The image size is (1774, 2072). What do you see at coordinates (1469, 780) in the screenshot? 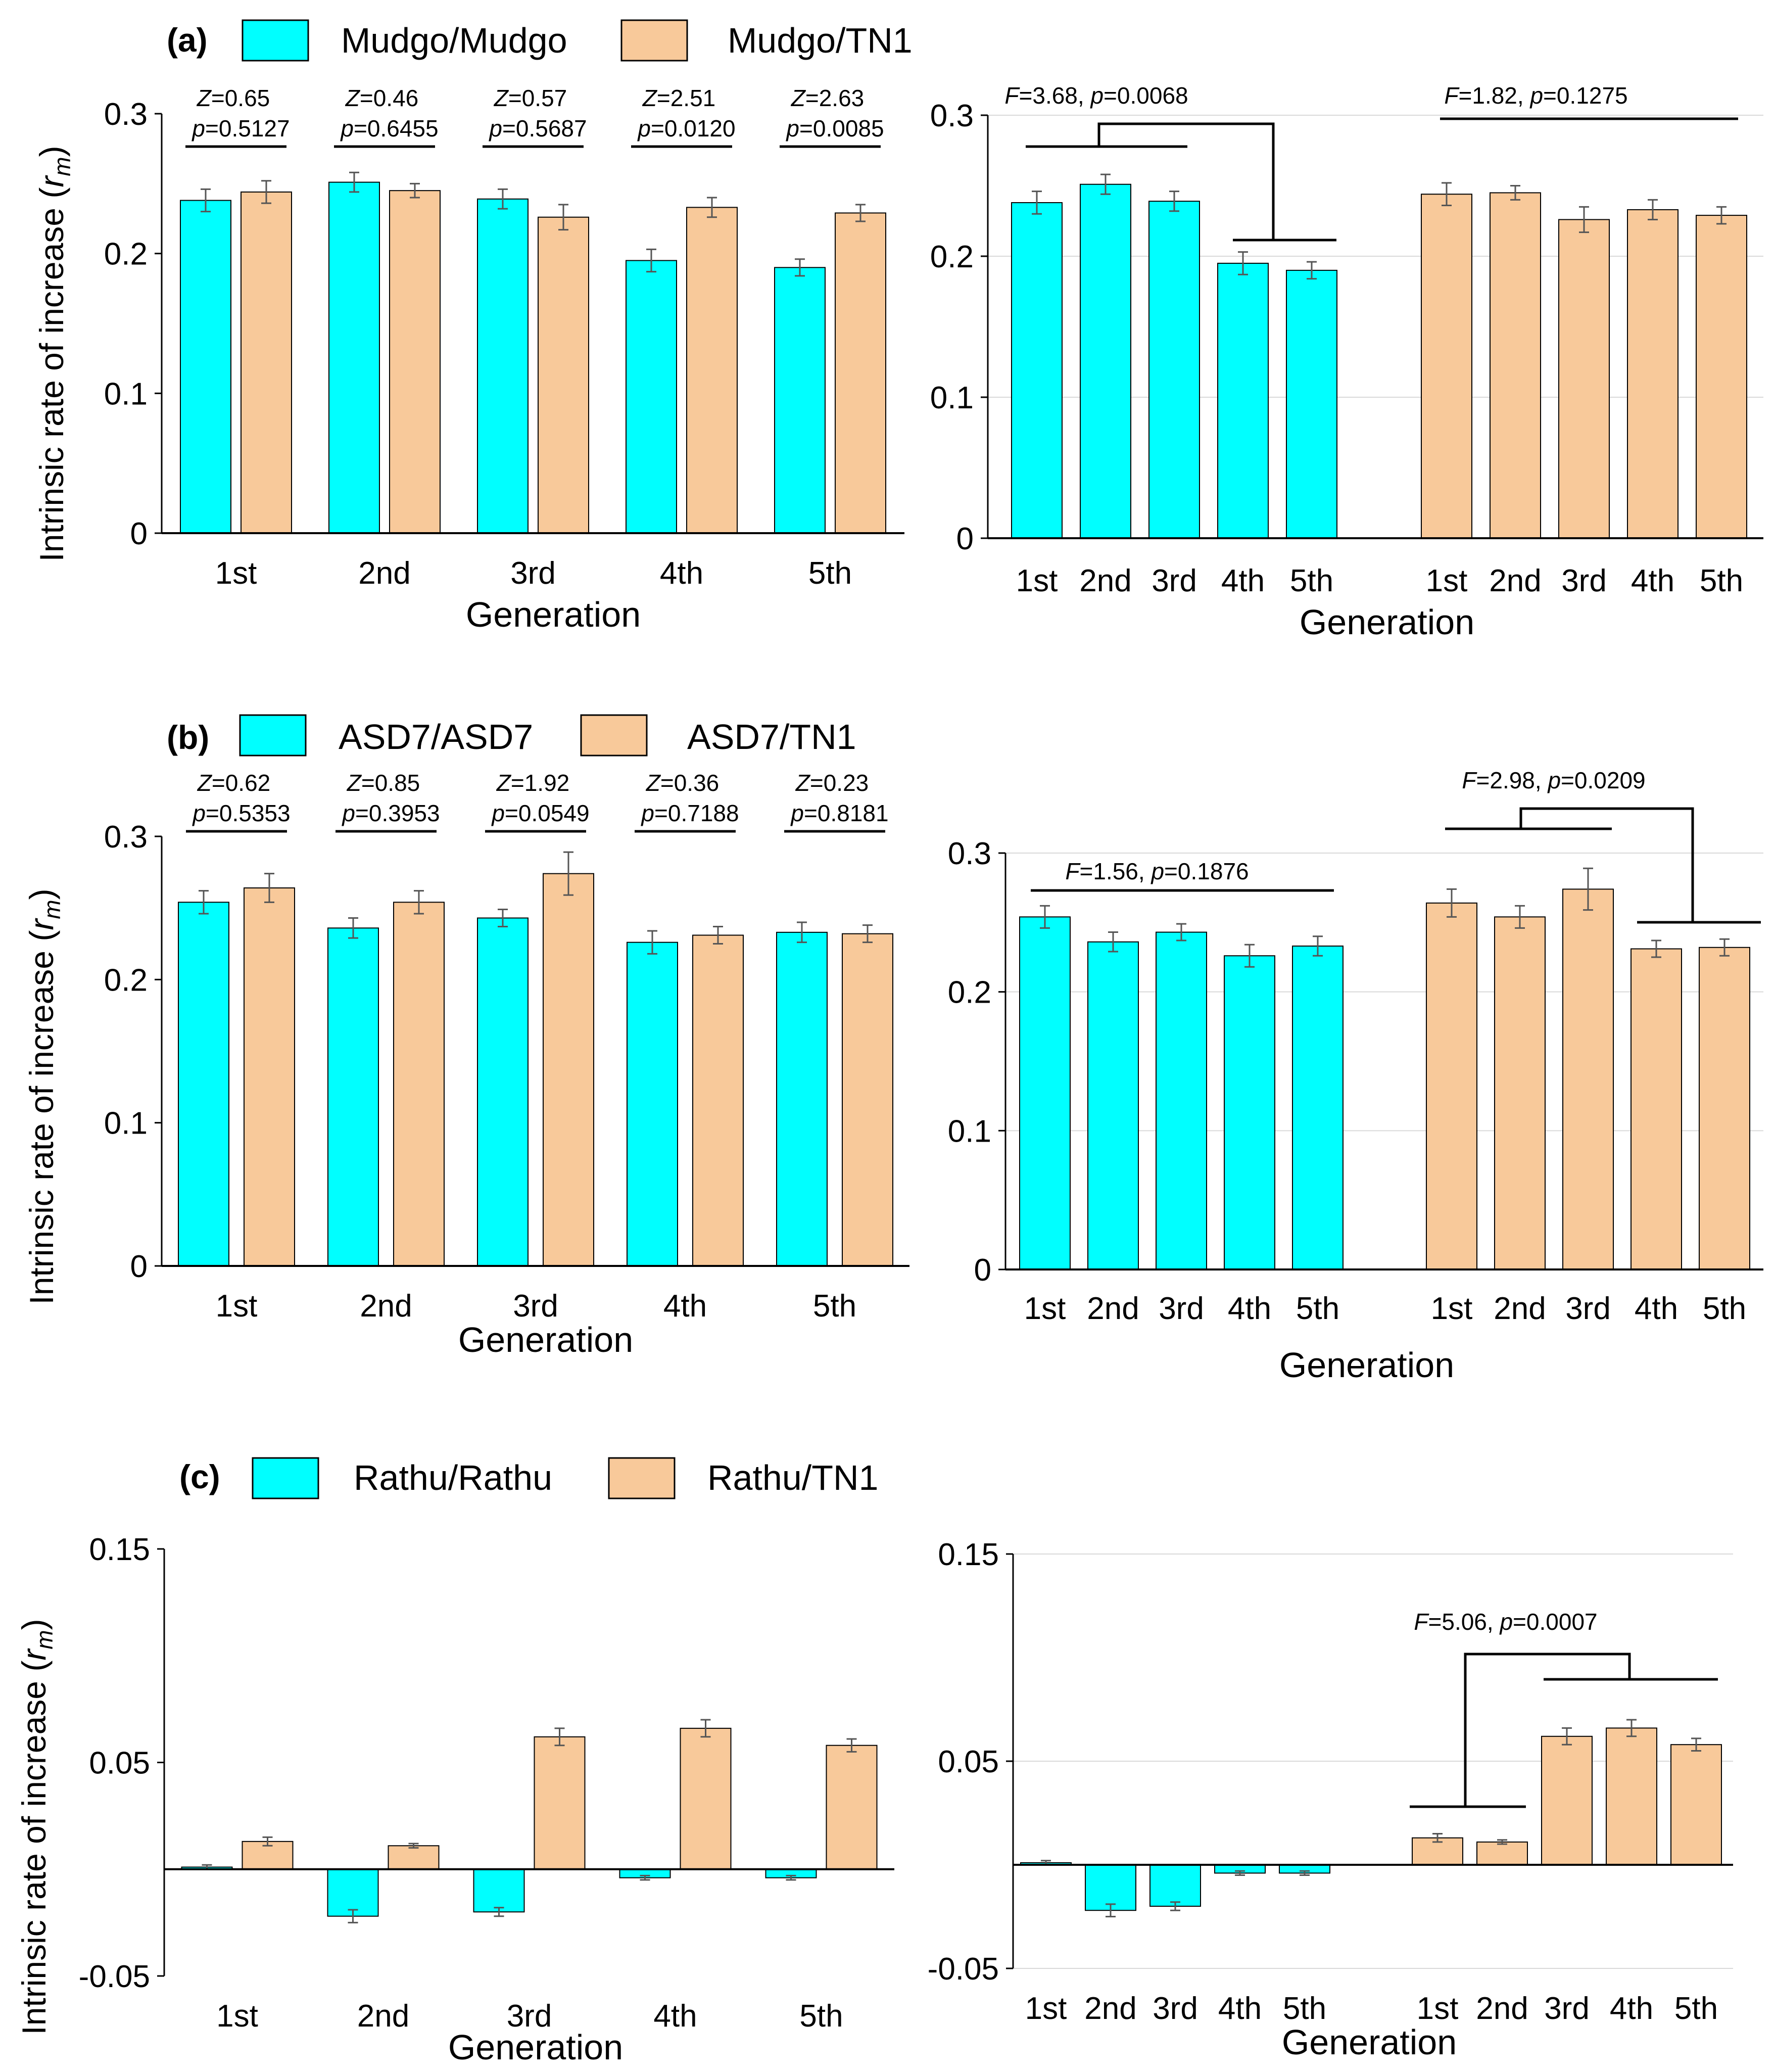
I see `anova-b-right-stat: F` at bounding box center [1469, 780].